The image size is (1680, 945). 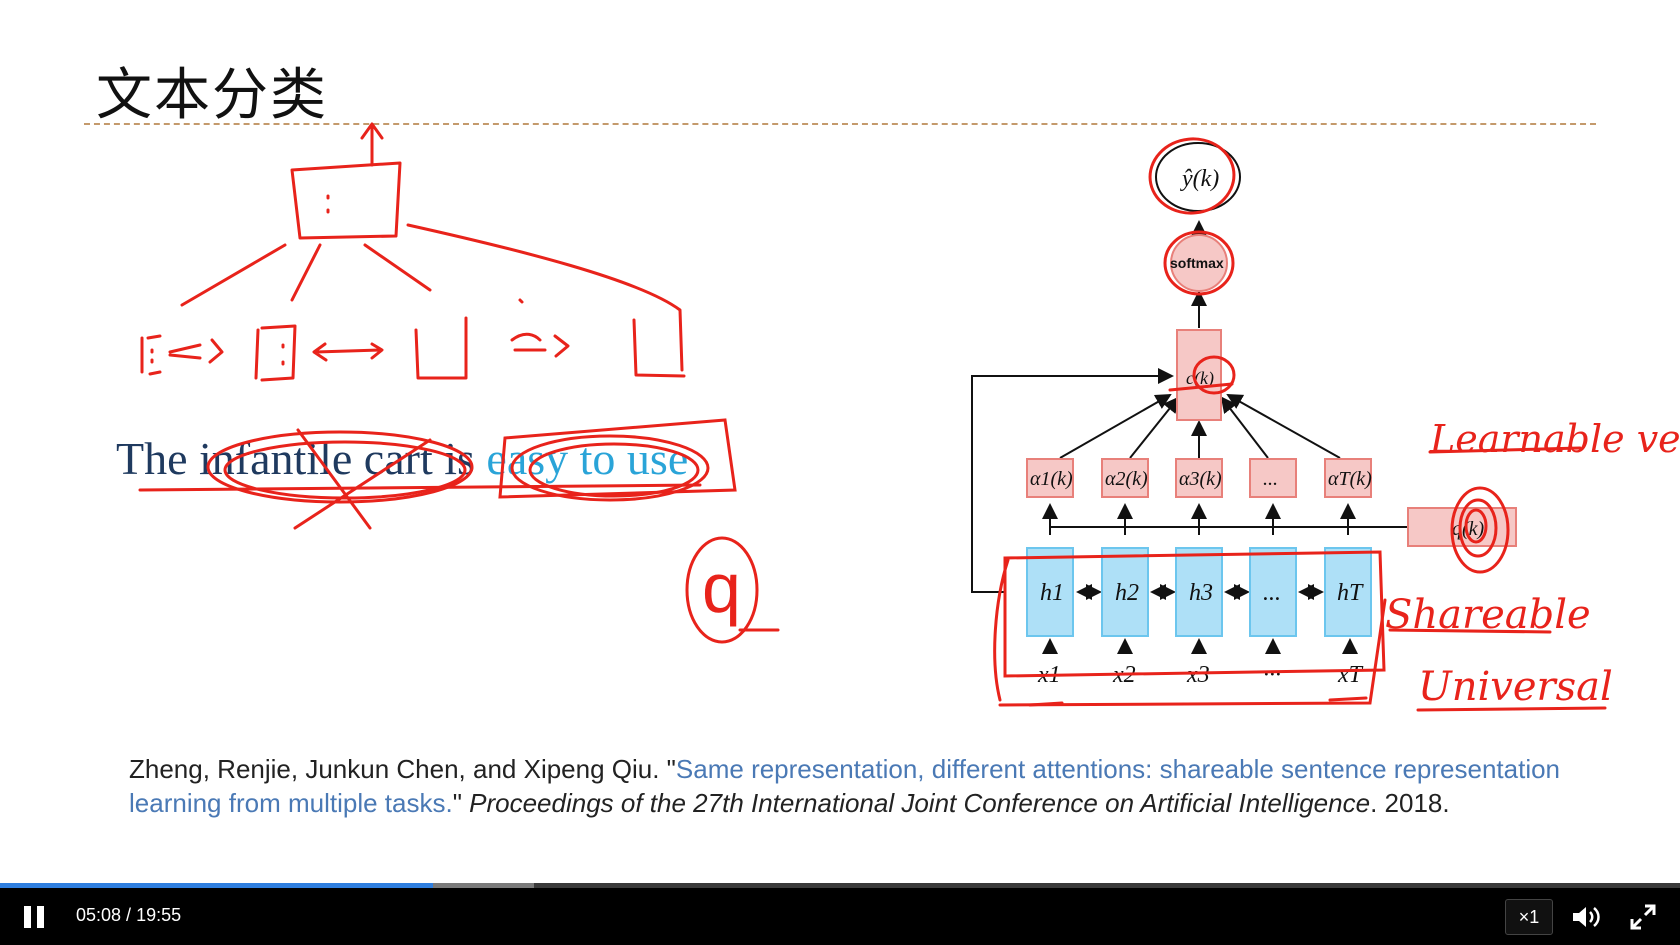 I want to click on softmax-node, so click(x=1199, y=263).